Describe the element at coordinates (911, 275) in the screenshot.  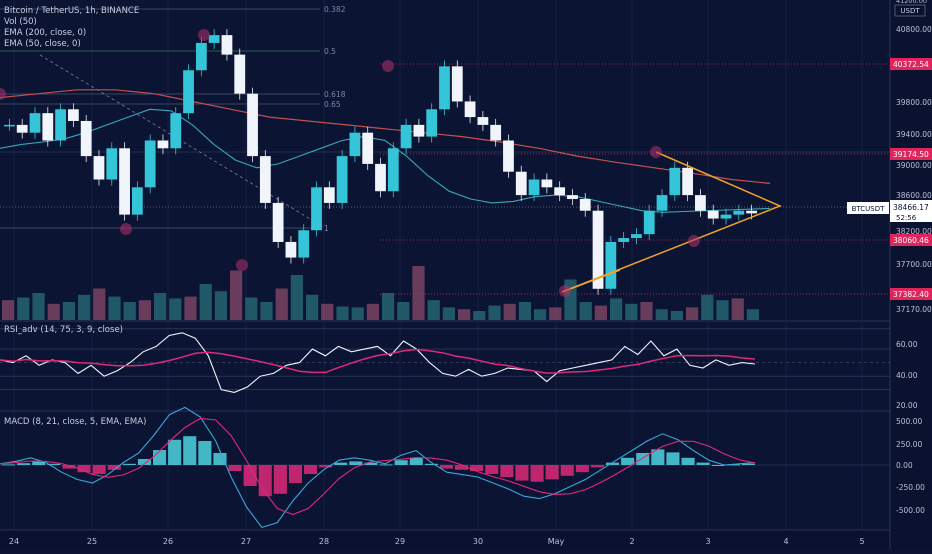
I see `price-axis-bg` at that location.